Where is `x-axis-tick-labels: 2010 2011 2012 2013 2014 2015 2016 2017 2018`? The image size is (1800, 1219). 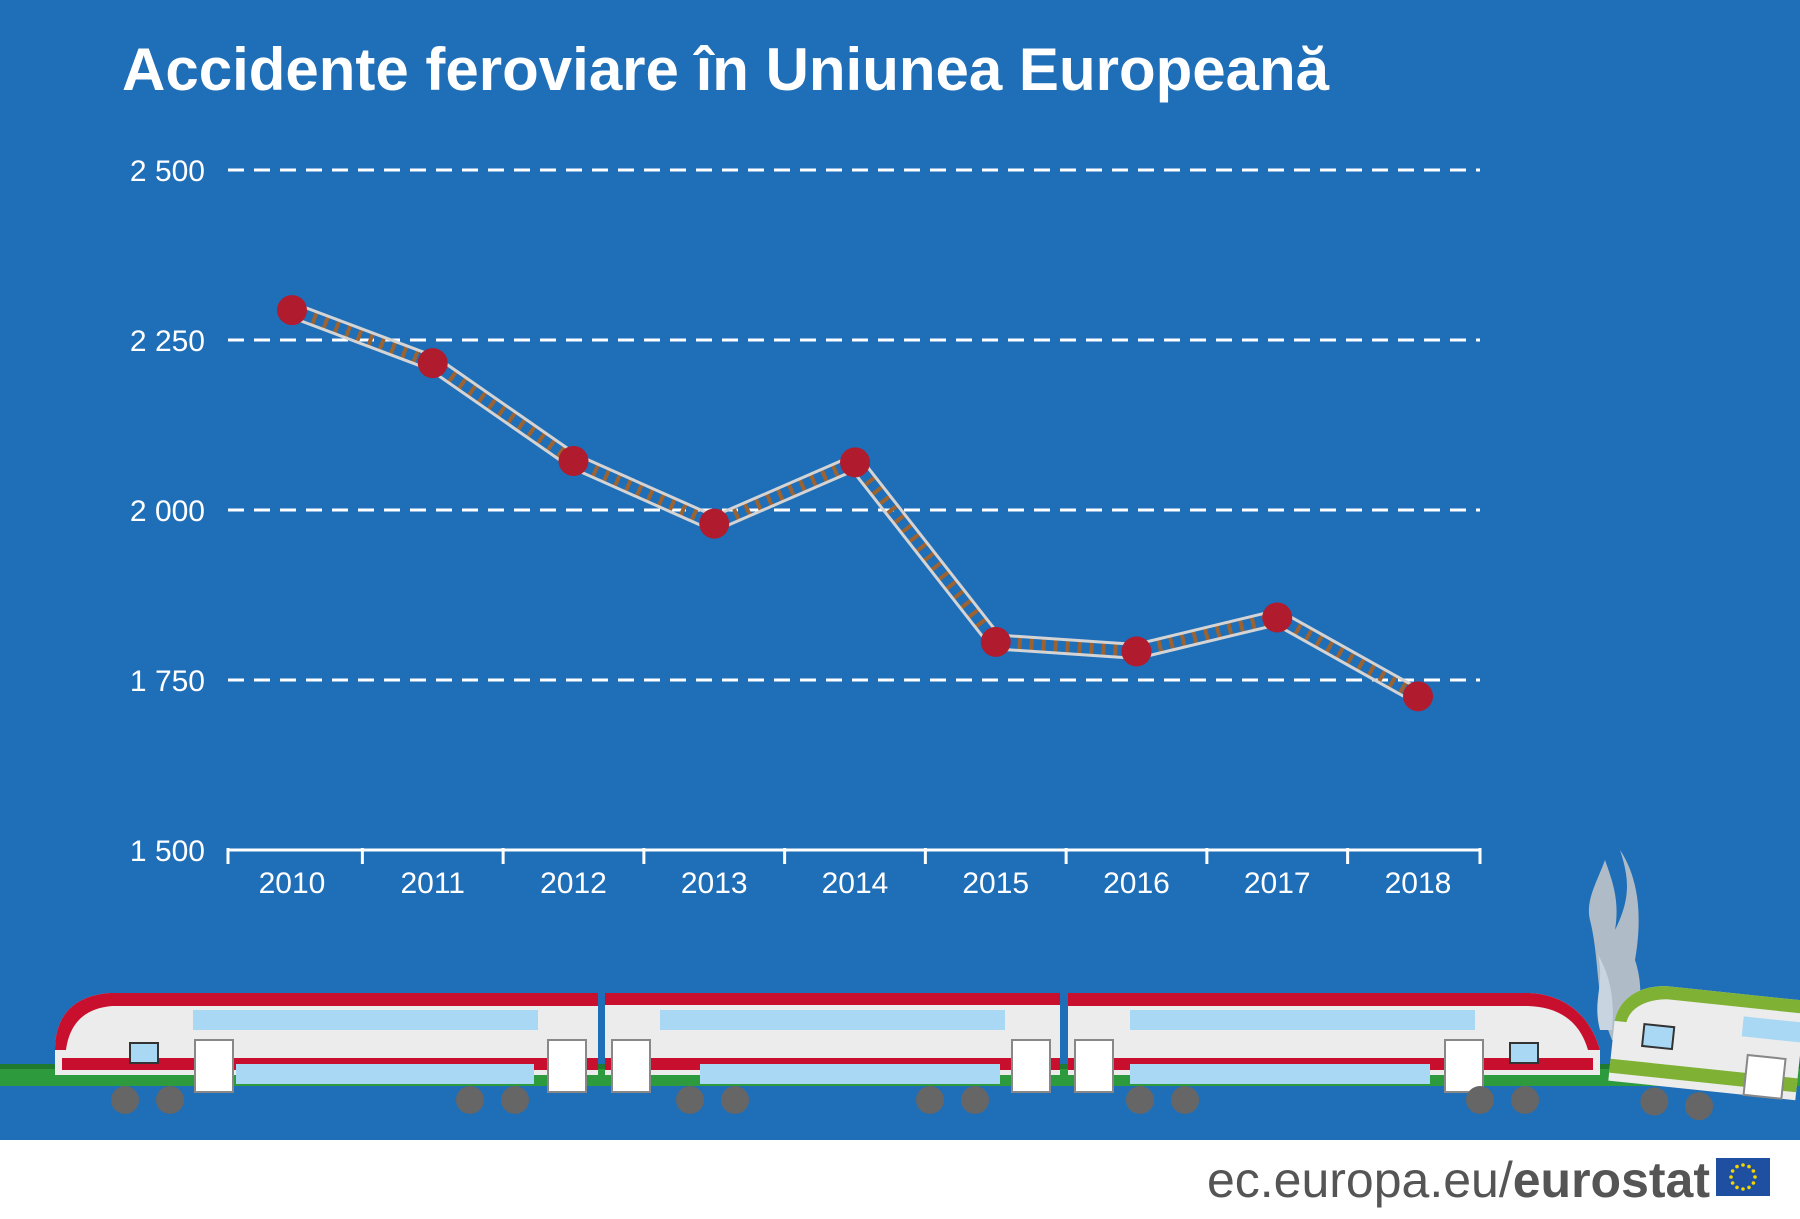
x-axis-tick-labels: 2010 2011 2012 2013 2014 2015 2016 2017 2018 is located at coordinates (855, 883).